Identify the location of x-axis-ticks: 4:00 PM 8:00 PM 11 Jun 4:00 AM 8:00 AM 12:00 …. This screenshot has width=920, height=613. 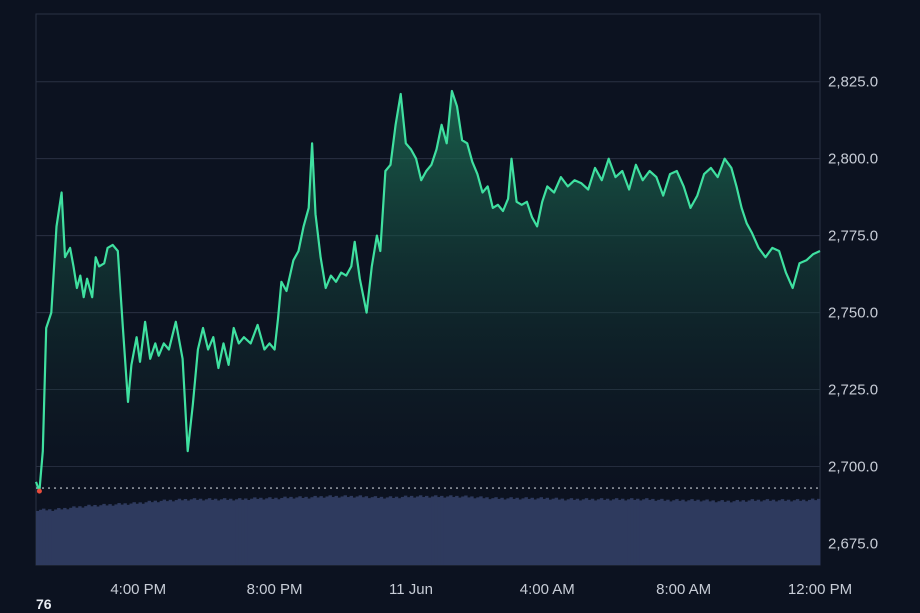
(481, 589).